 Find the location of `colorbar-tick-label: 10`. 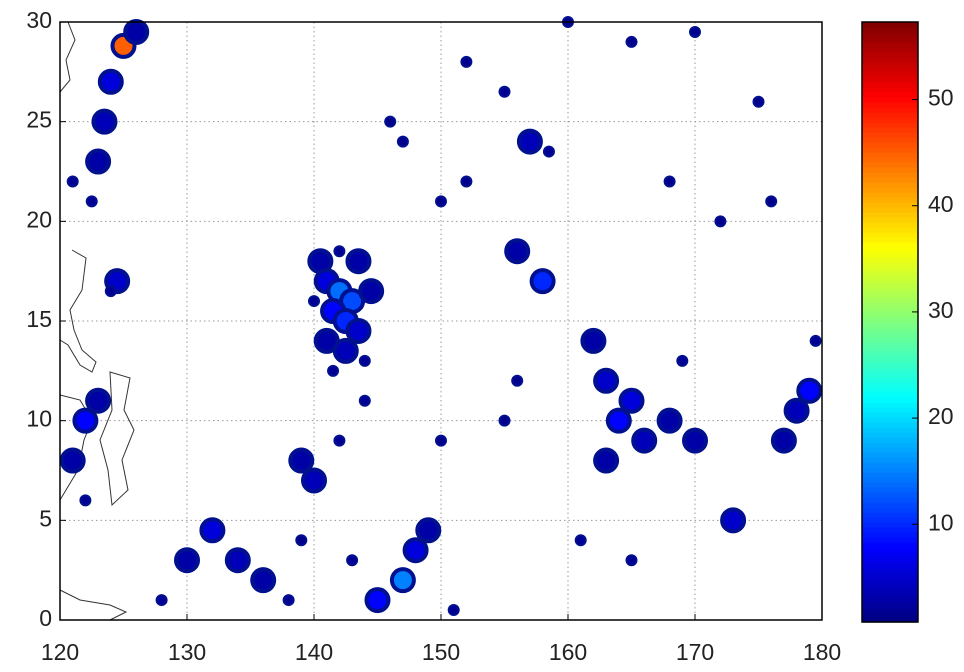

colorbar-tick-label: 10 is located at coordinates (941, 522).